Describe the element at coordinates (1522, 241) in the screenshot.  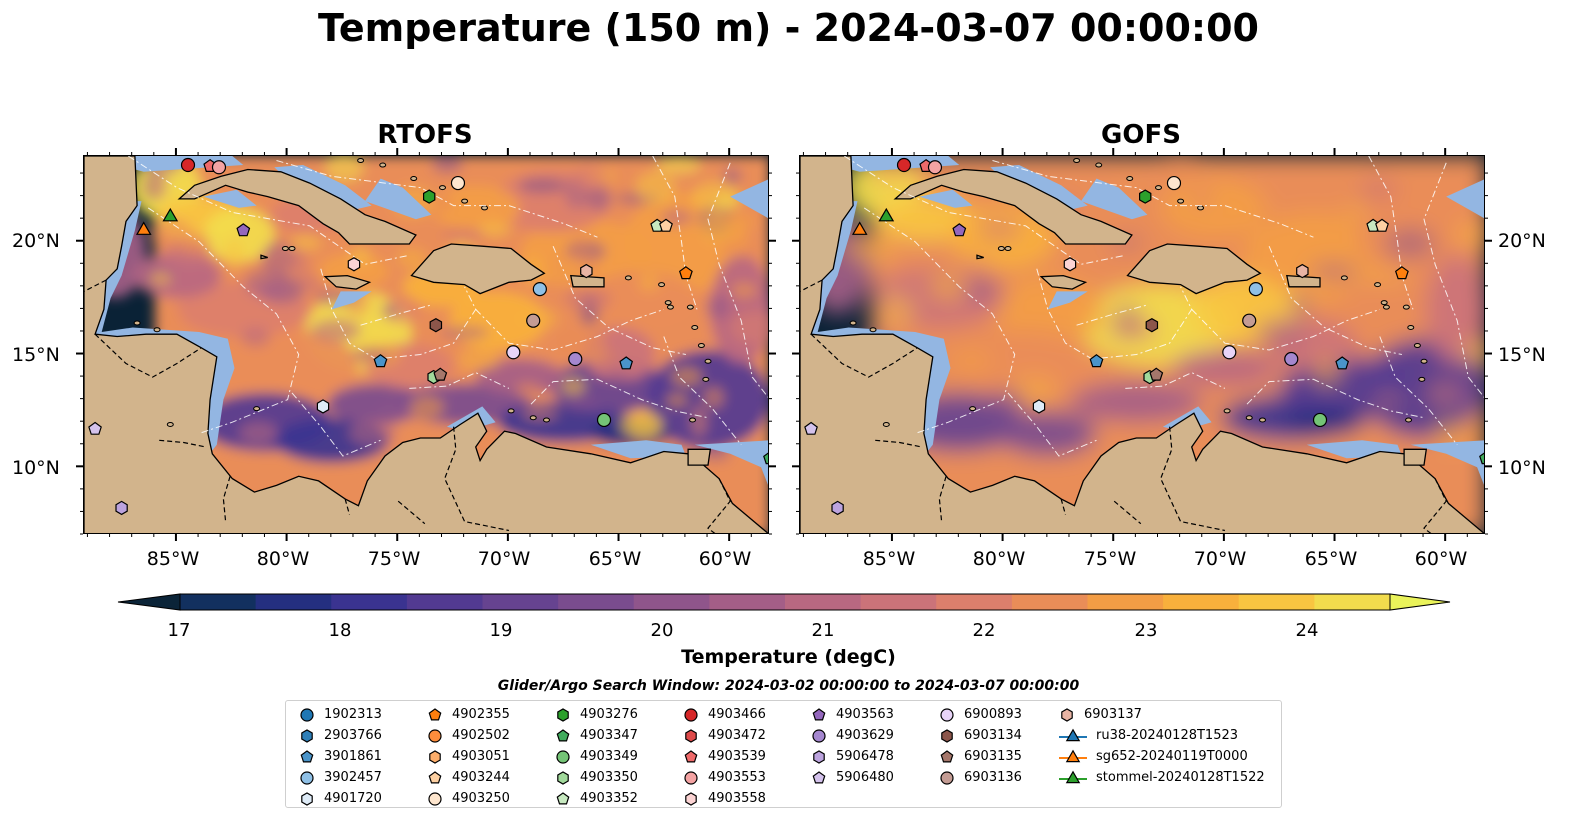
I see `lat-label-20n-right: 20°N` at that location.